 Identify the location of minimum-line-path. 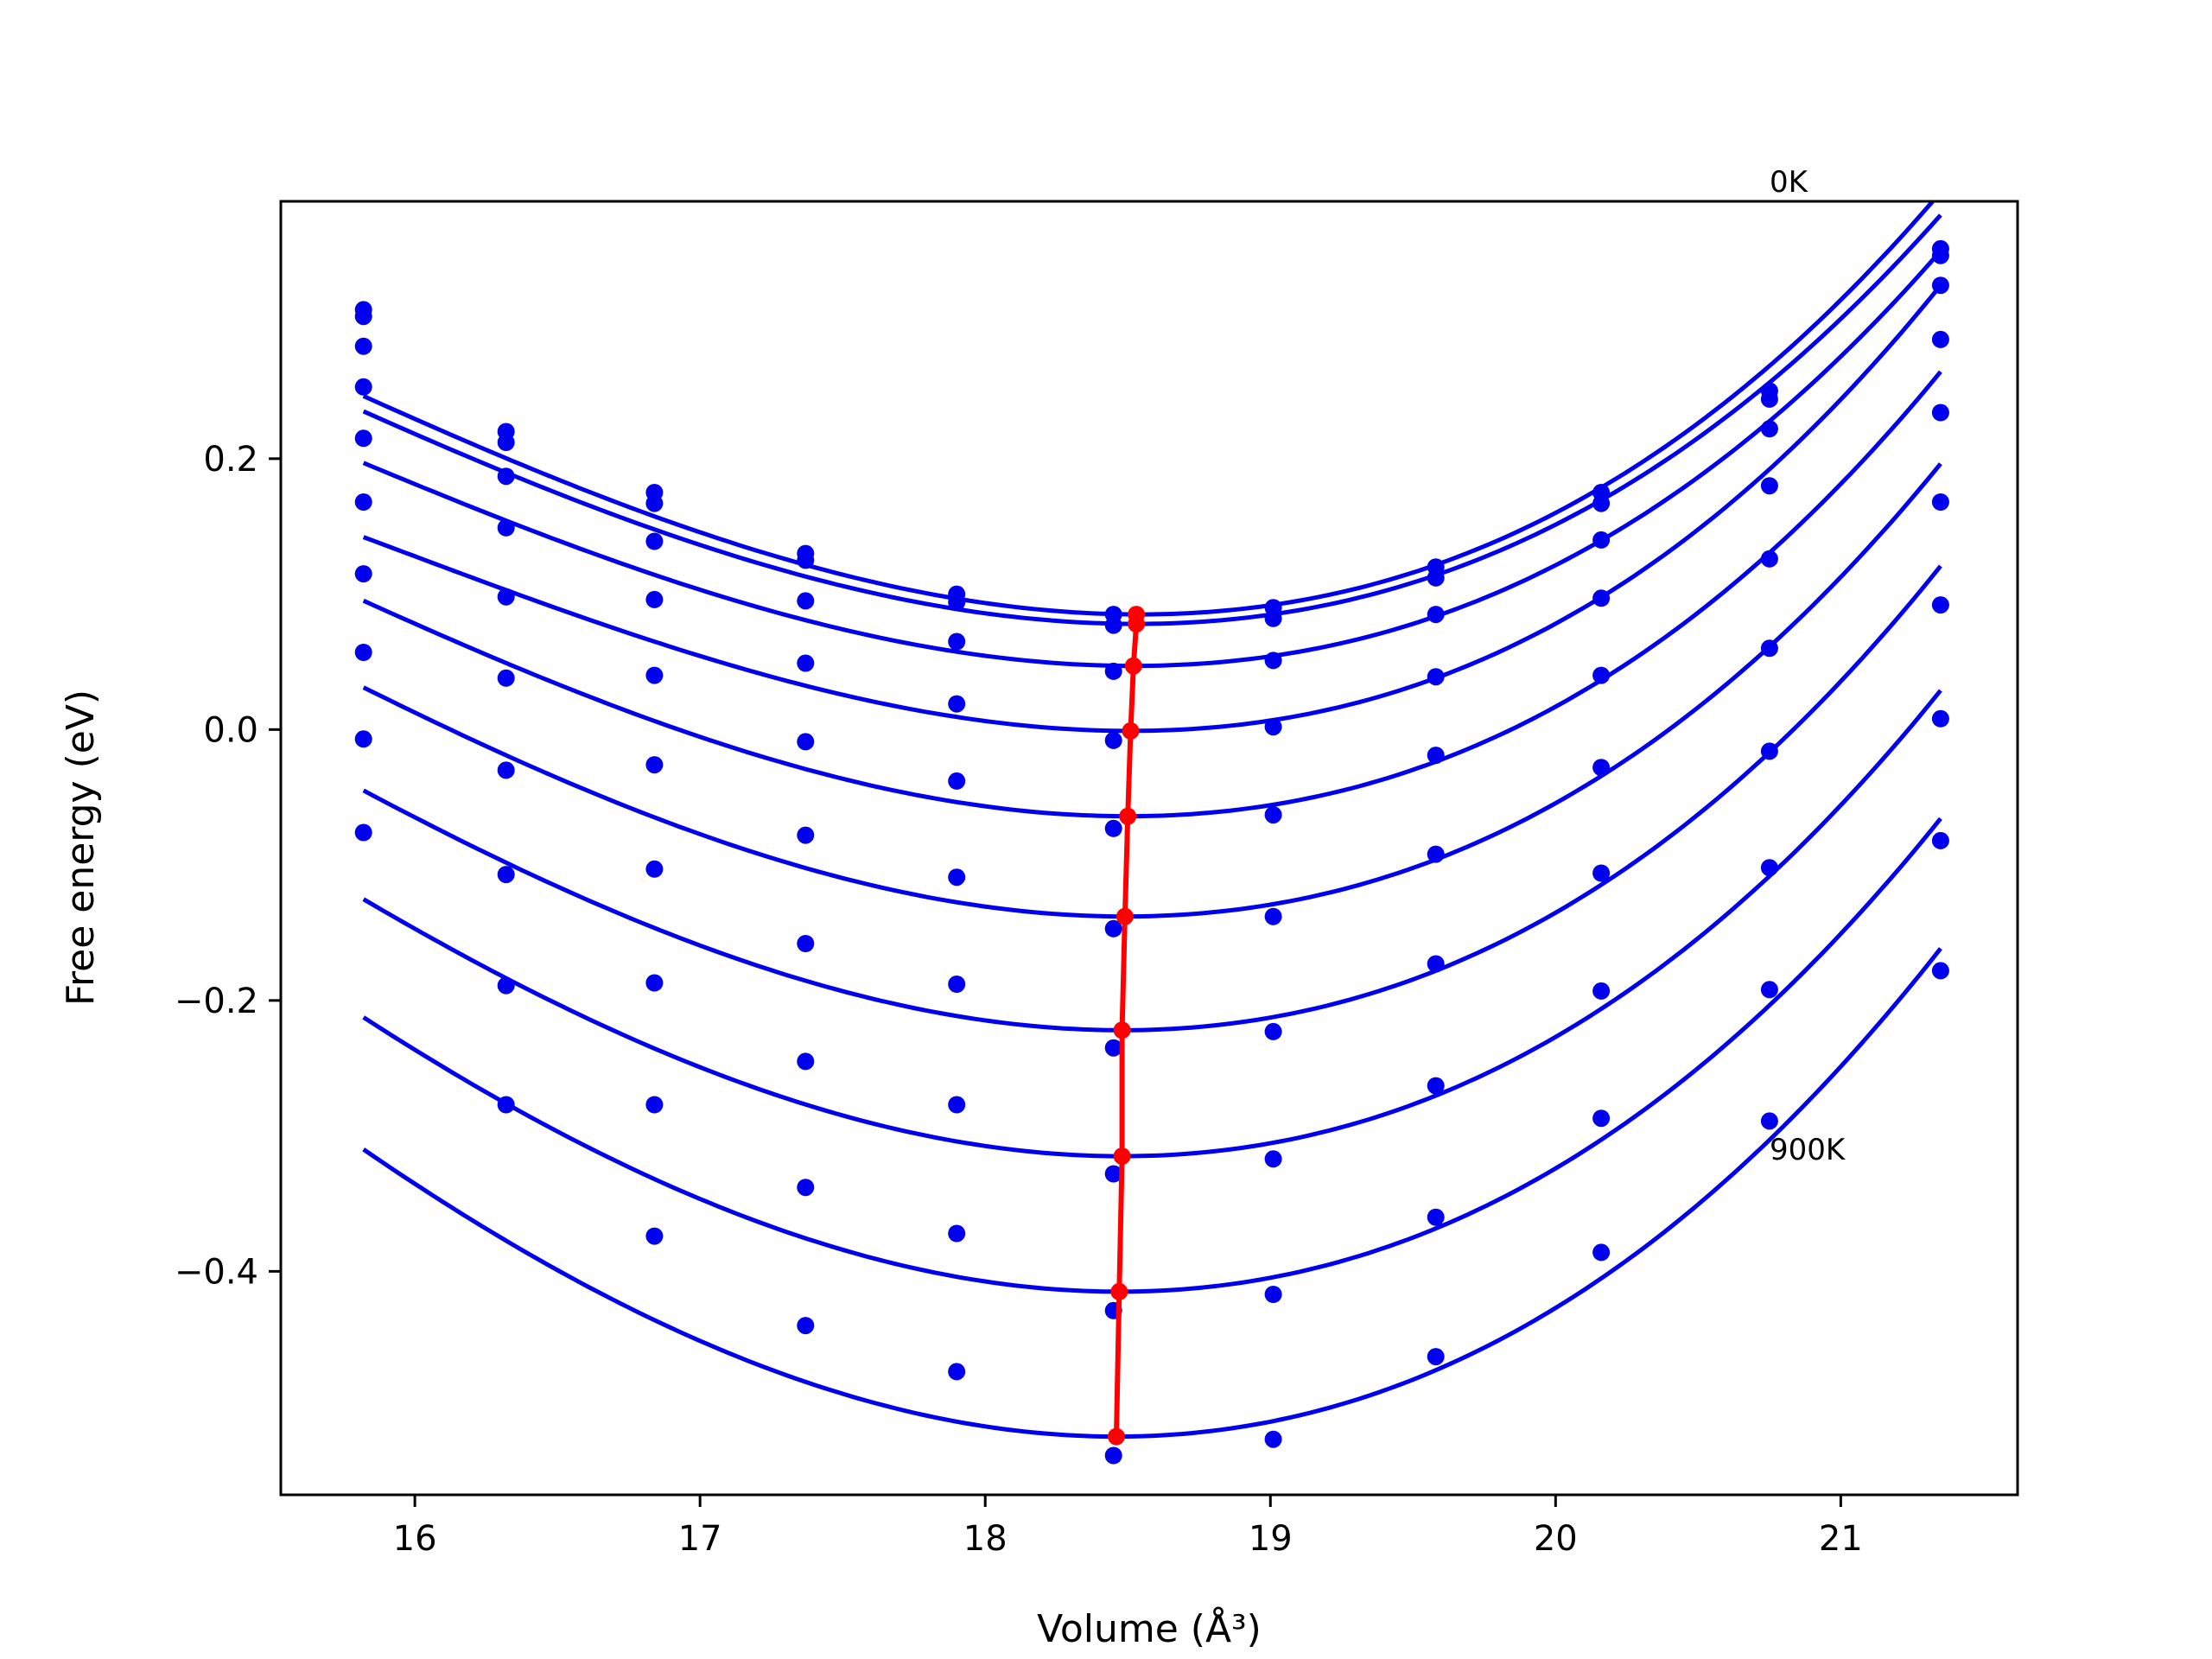
(1127, 1025).